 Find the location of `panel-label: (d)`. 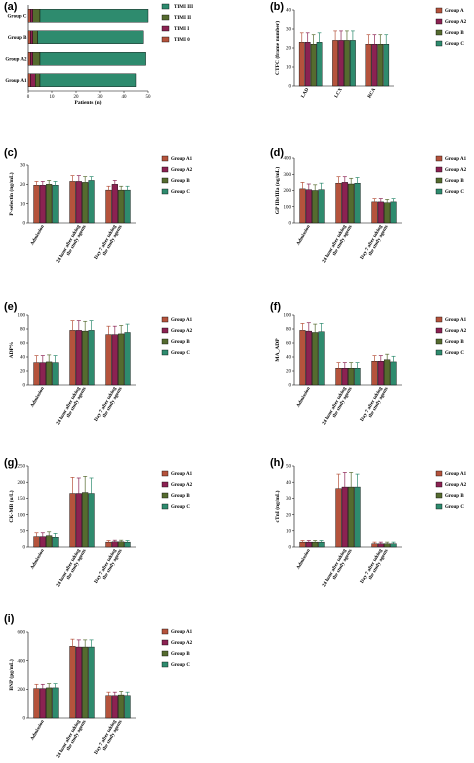

panel-label: (d) is located at coordinates (277, 153).